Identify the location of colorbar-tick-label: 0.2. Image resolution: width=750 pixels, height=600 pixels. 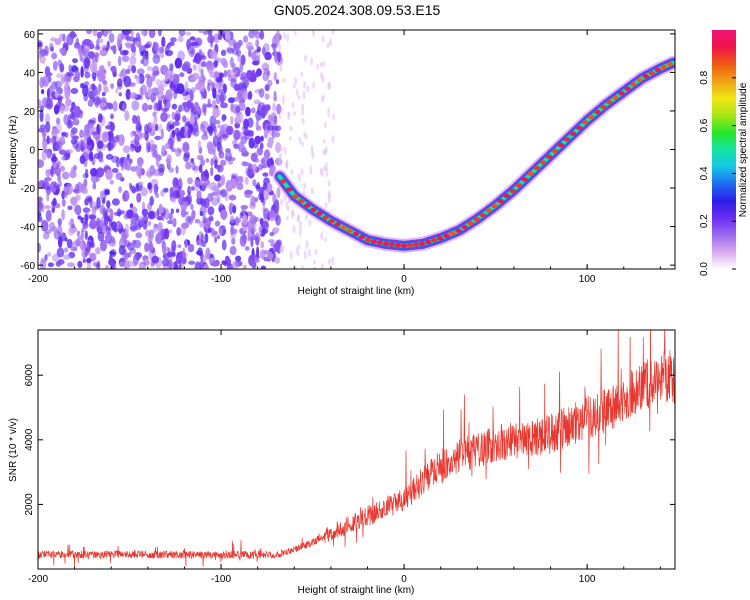
(704, 221).